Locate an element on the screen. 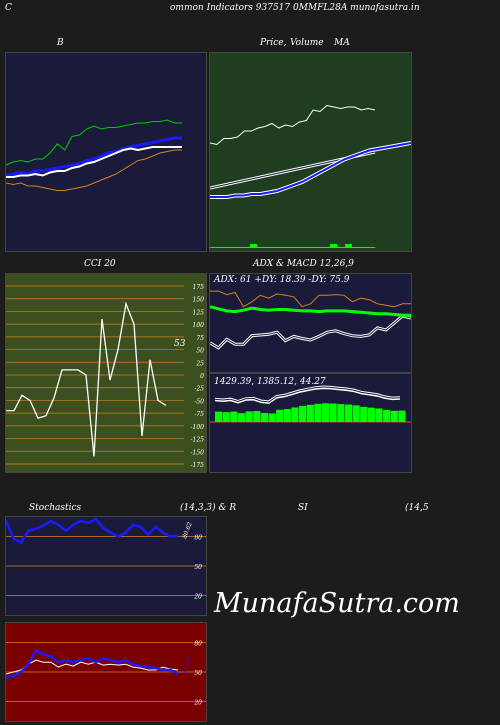  volume-title: Volume is located at coordinates (307, 43).